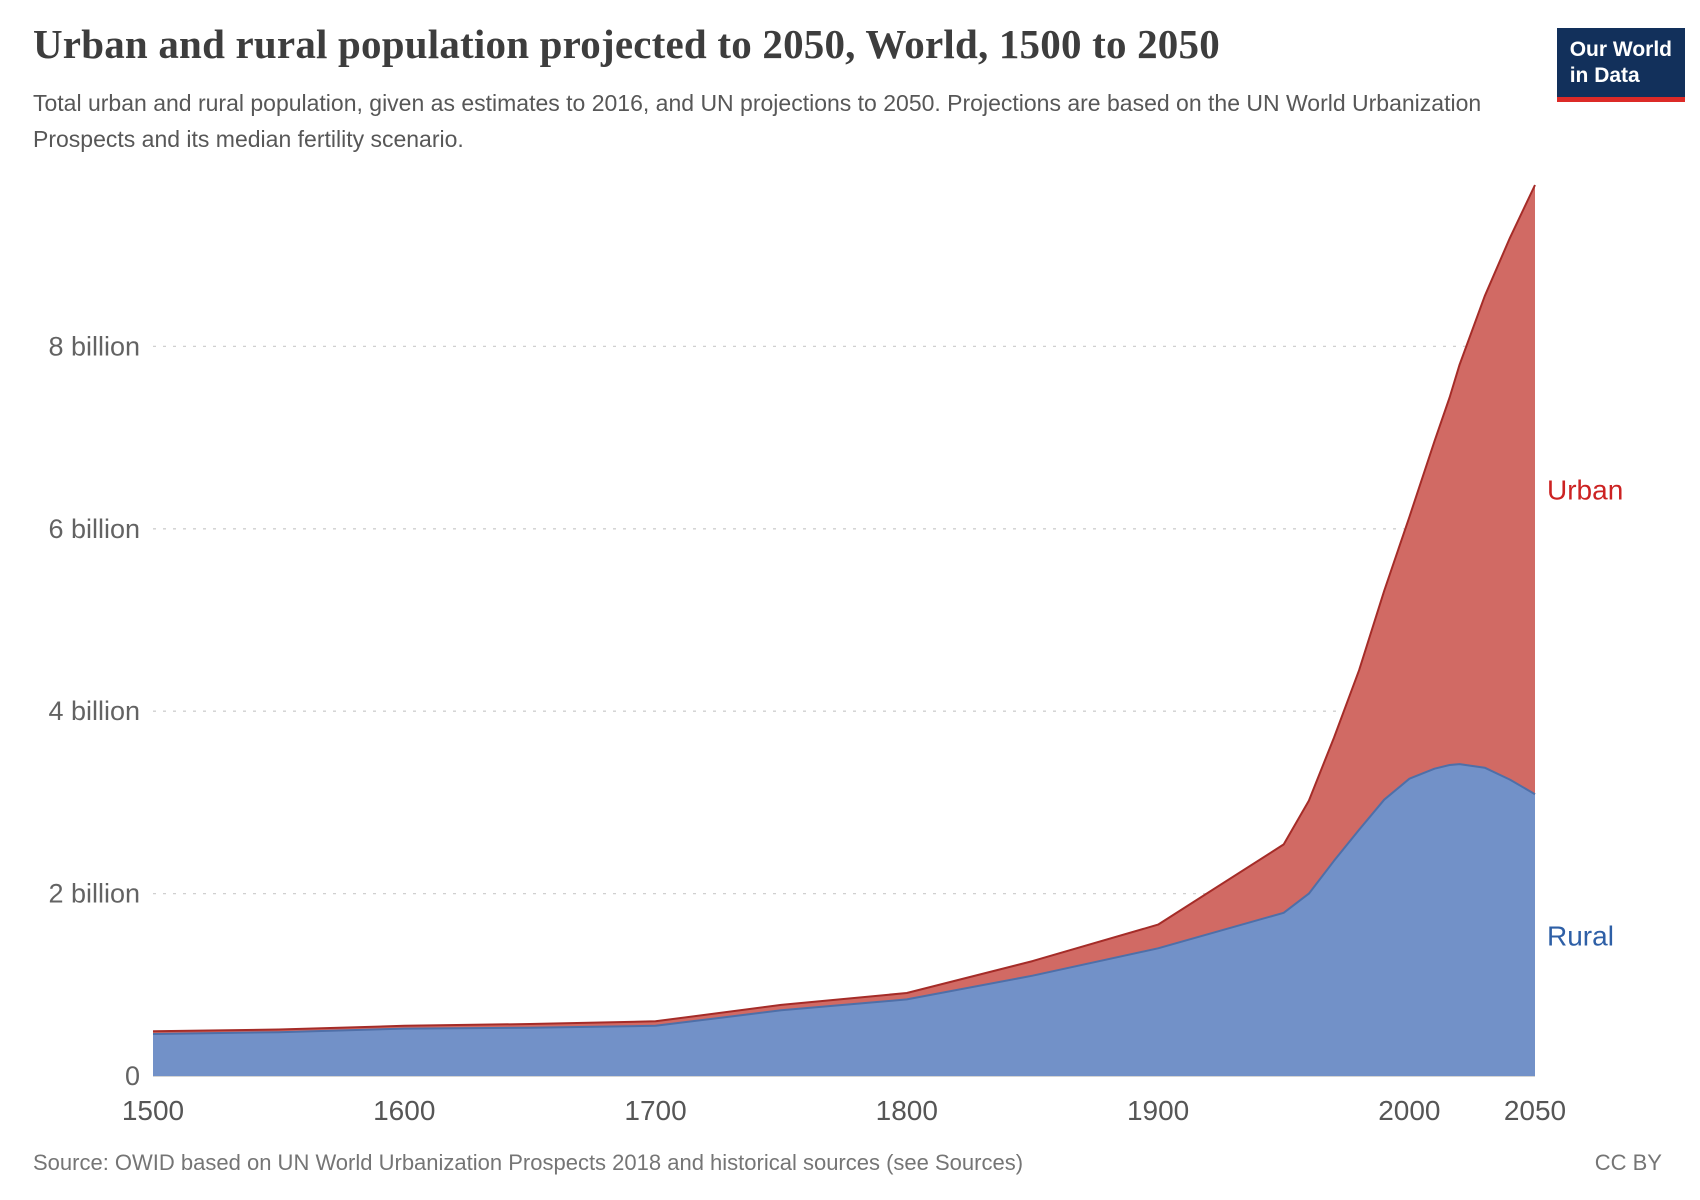 Image resolution: width=1700 pixels, height=1200 pixels. I want to click on x-tick-label: 2000, so click(1409, 1110).